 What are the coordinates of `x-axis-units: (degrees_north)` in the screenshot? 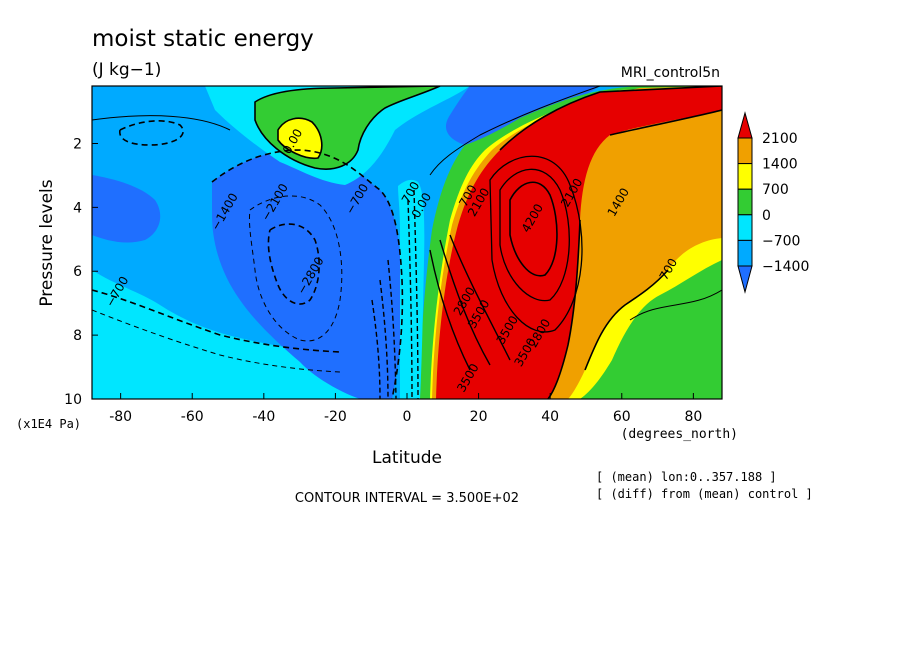 It's located at (679, 434).